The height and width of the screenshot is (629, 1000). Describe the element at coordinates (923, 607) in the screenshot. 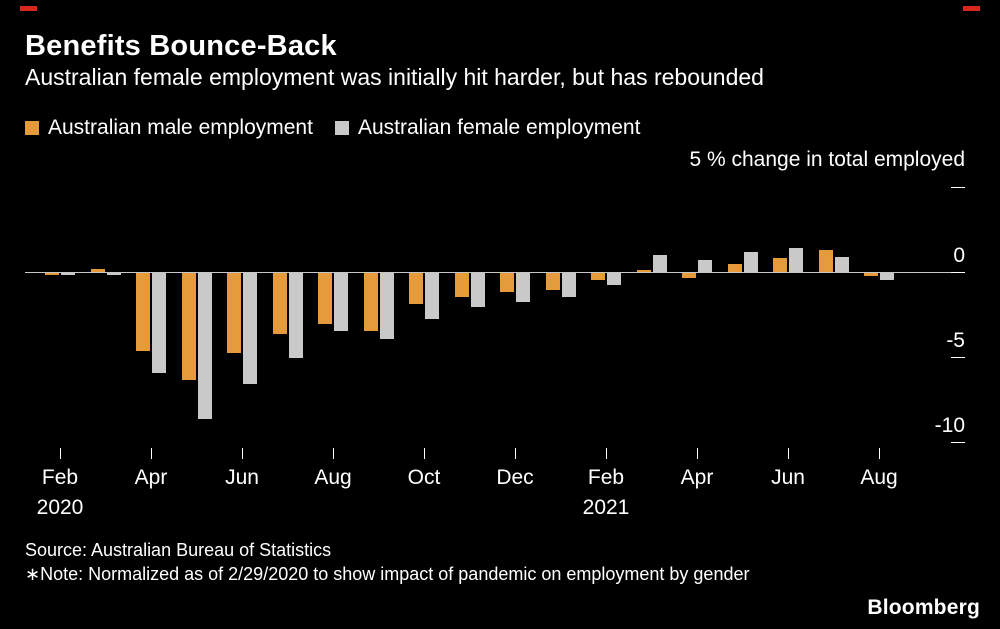

I see `bloomberg-logo: Bloomberg` at that location.